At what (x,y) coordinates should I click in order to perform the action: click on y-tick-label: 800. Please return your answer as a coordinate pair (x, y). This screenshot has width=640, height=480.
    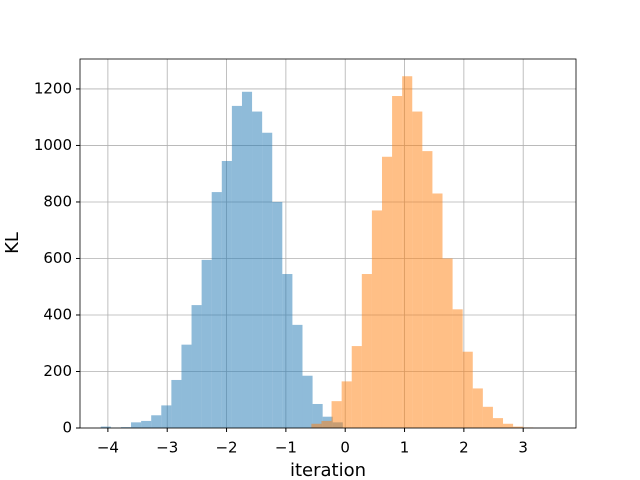
    Looking at the image, I should click on (57, 201).